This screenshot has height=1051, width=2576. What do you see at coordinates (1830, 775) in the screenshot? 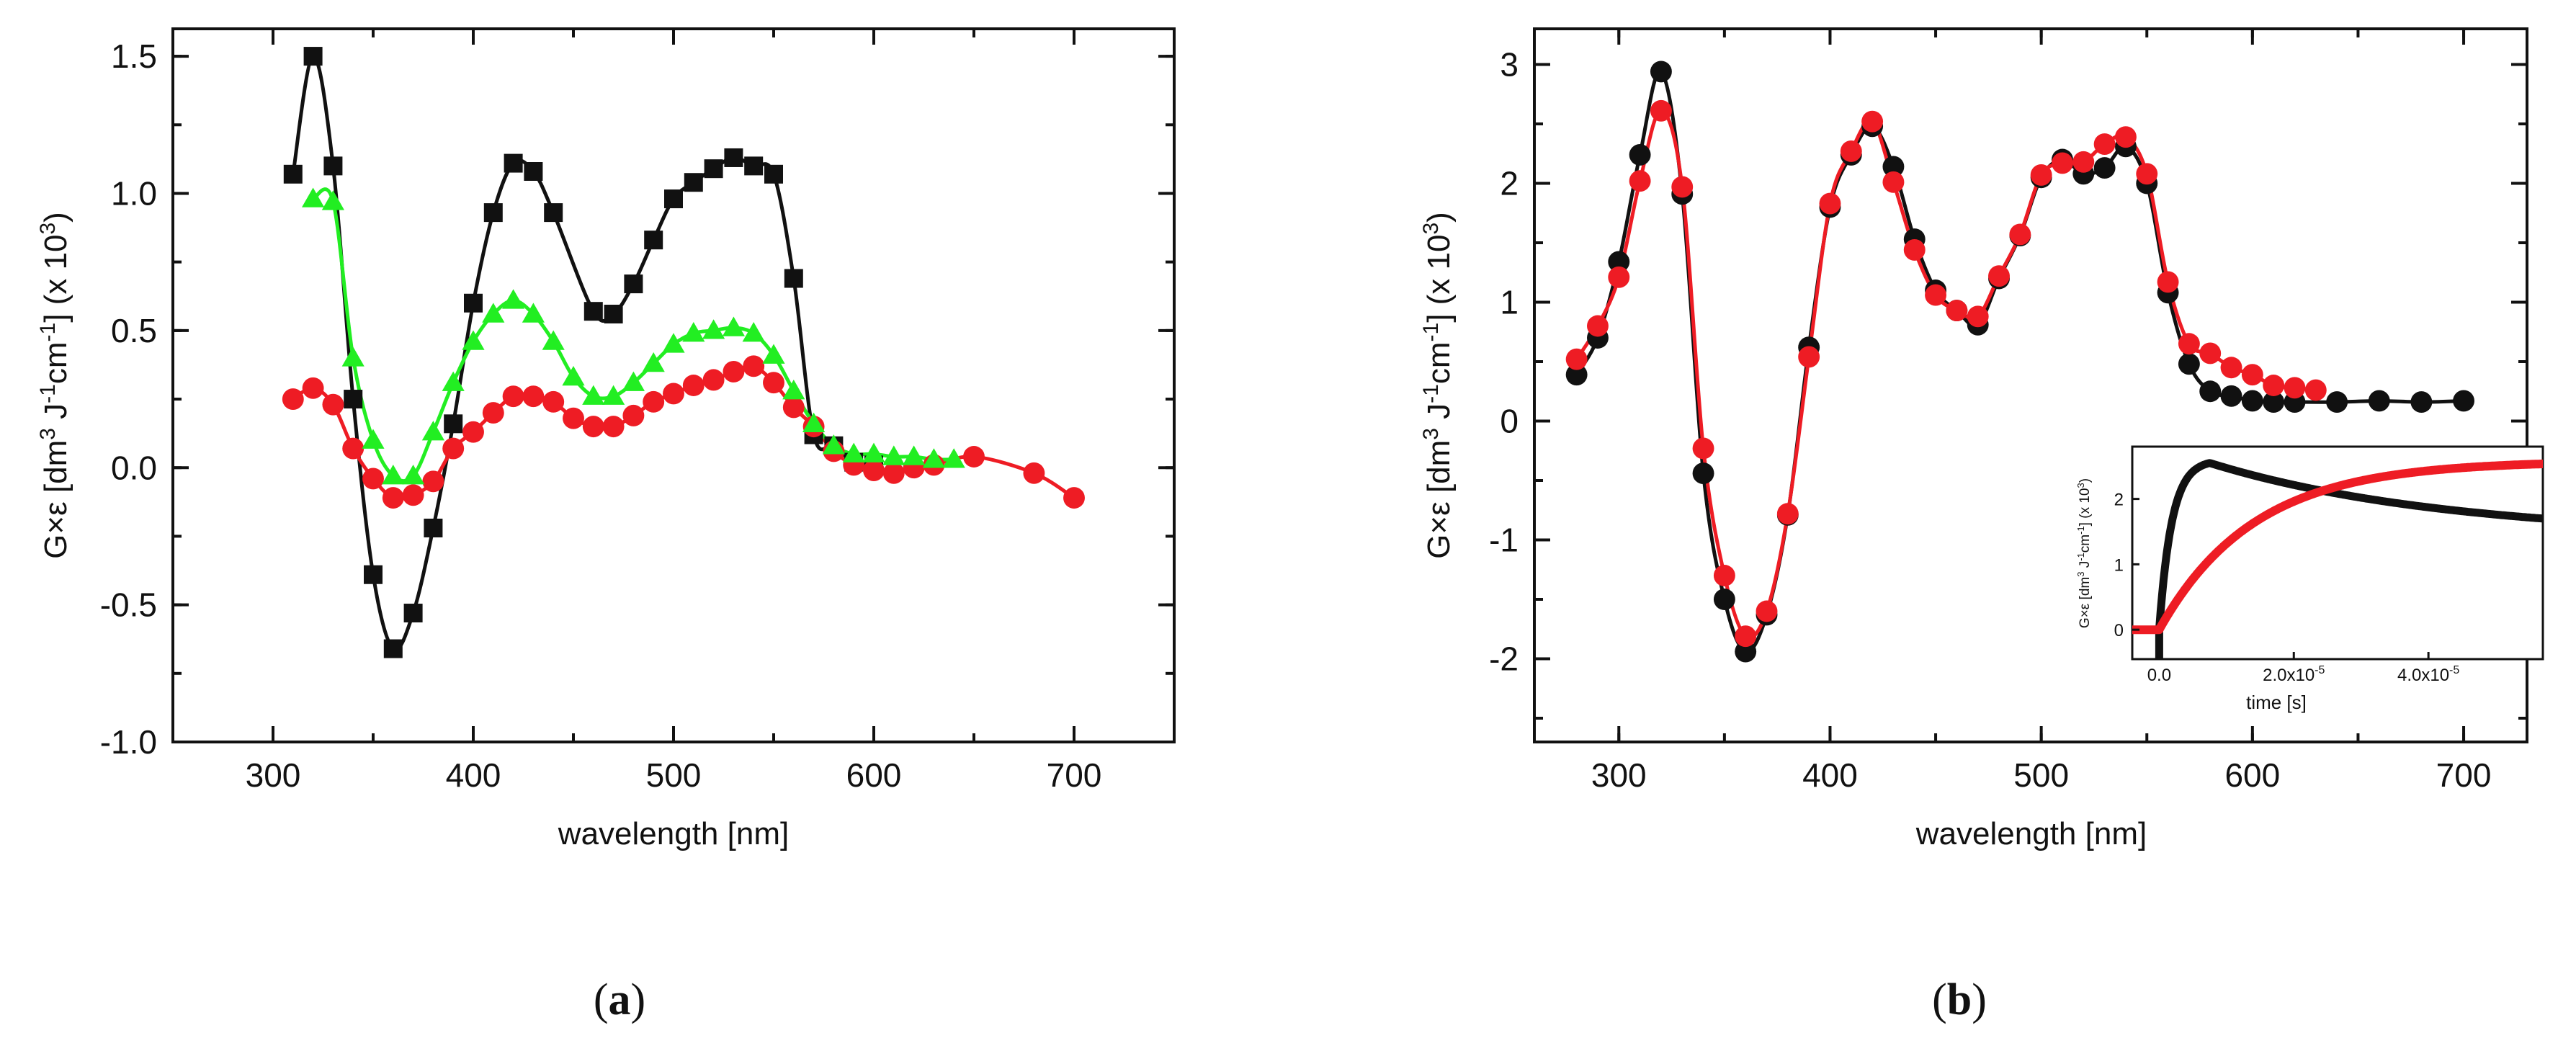
I see `x-tick-label: 400` at bounding box center [1830, 775].